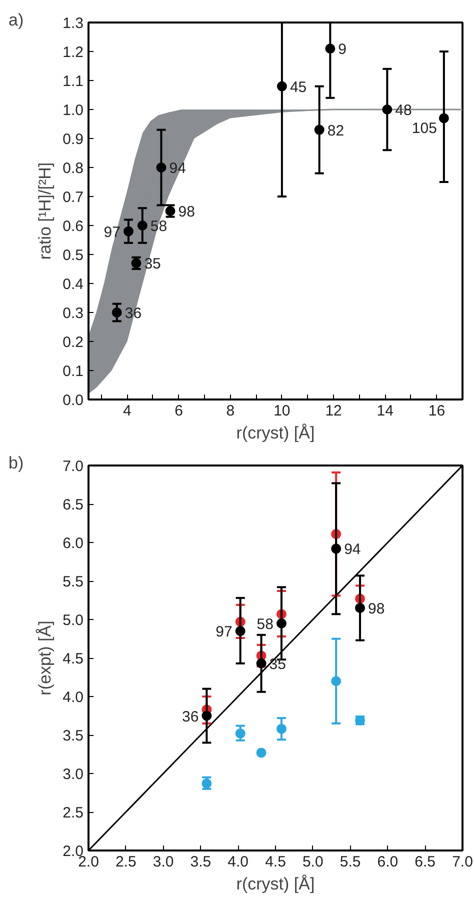 The image size is (474, 898). I want to click on y-tick-label: 0.5, so click(73, 255).